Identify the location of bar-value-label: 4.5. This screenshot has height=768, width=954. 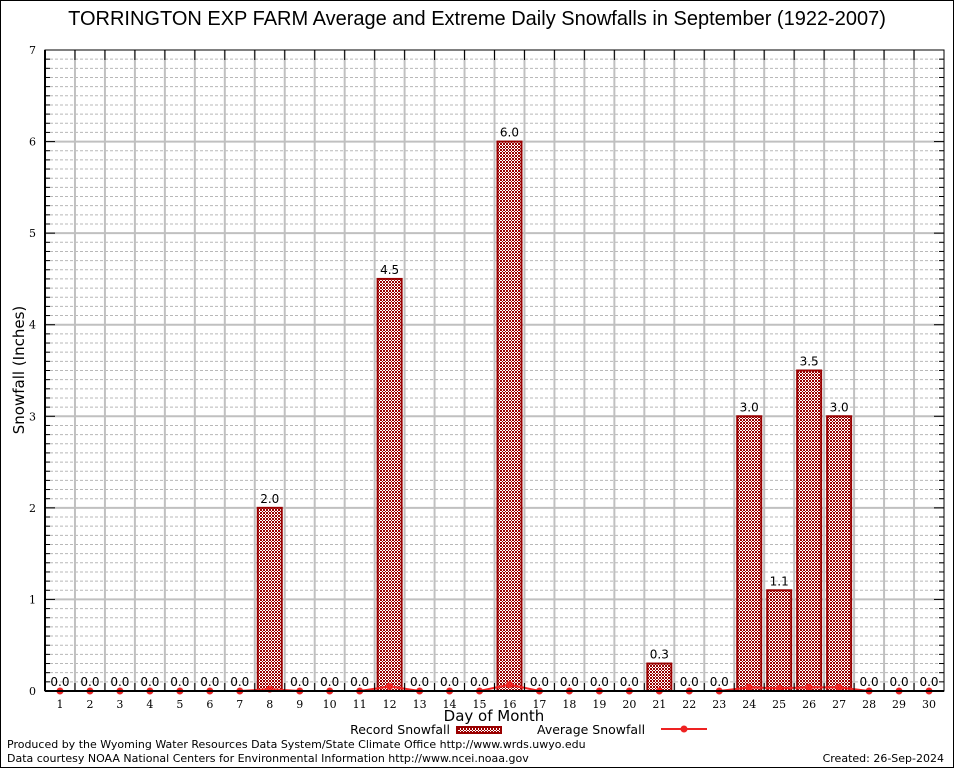
(389, 270).